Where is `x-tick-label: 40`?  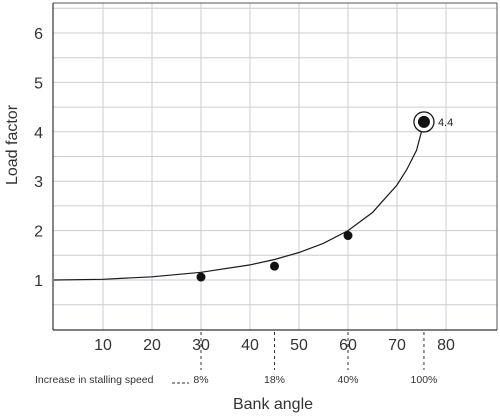
x-tick-label: 40 is located at coordinates (250, 345).